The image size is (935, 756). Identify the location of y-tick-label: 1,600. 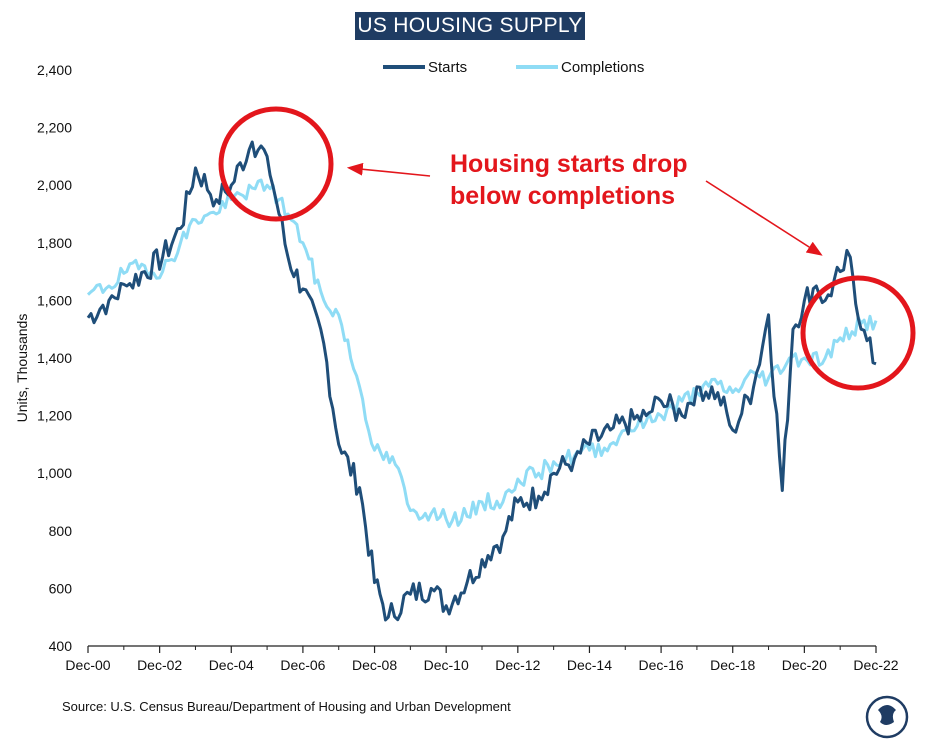
(54, 300).